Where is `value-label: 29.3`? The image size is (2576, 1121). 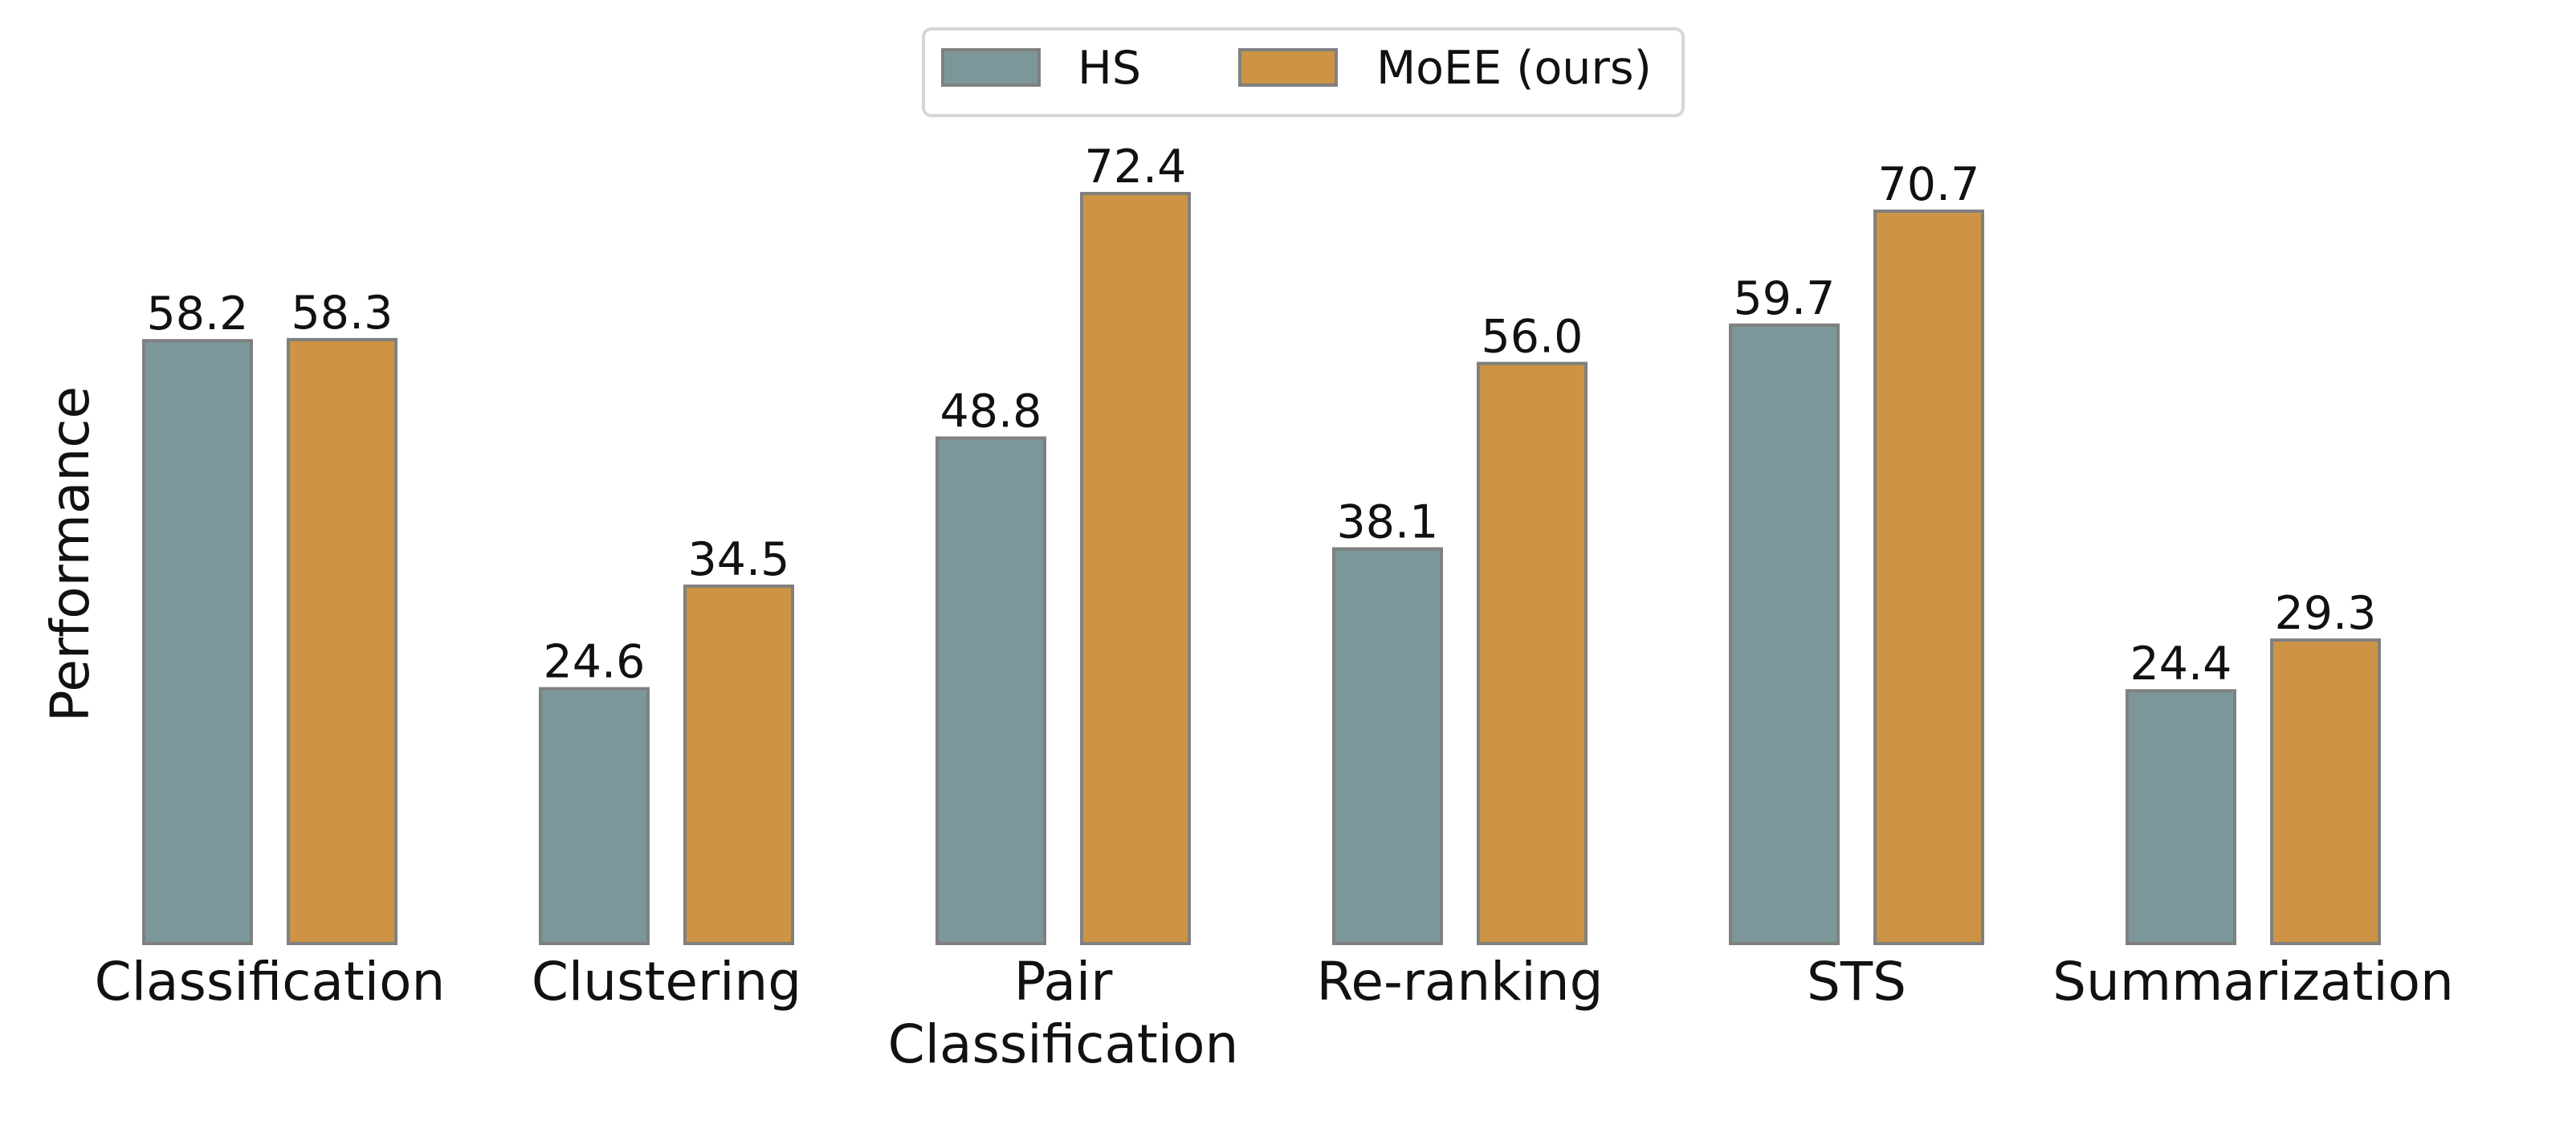
value-label: 29.3 is located at coordinates (2326, 613).